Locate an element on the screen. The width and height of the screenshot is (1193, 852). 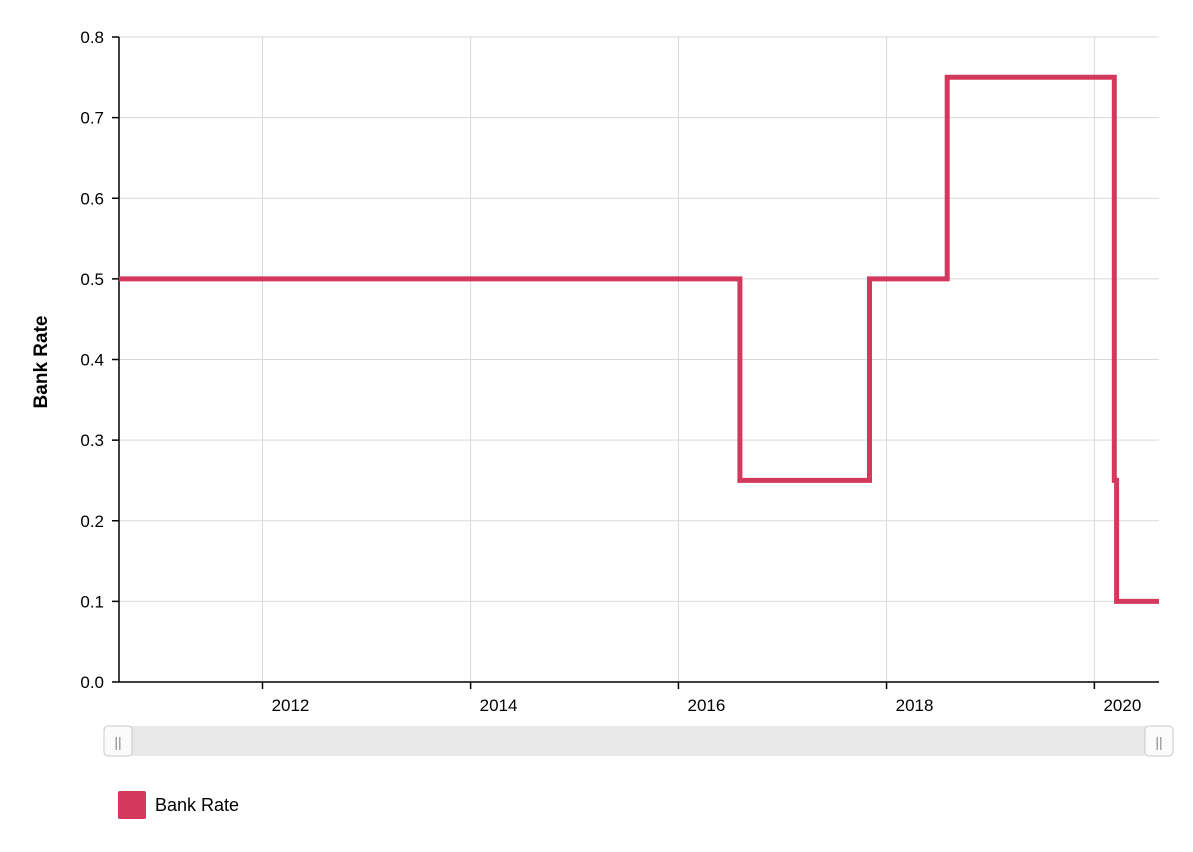
zoom-scrollbar: || || is located at coordinates (638, 741).